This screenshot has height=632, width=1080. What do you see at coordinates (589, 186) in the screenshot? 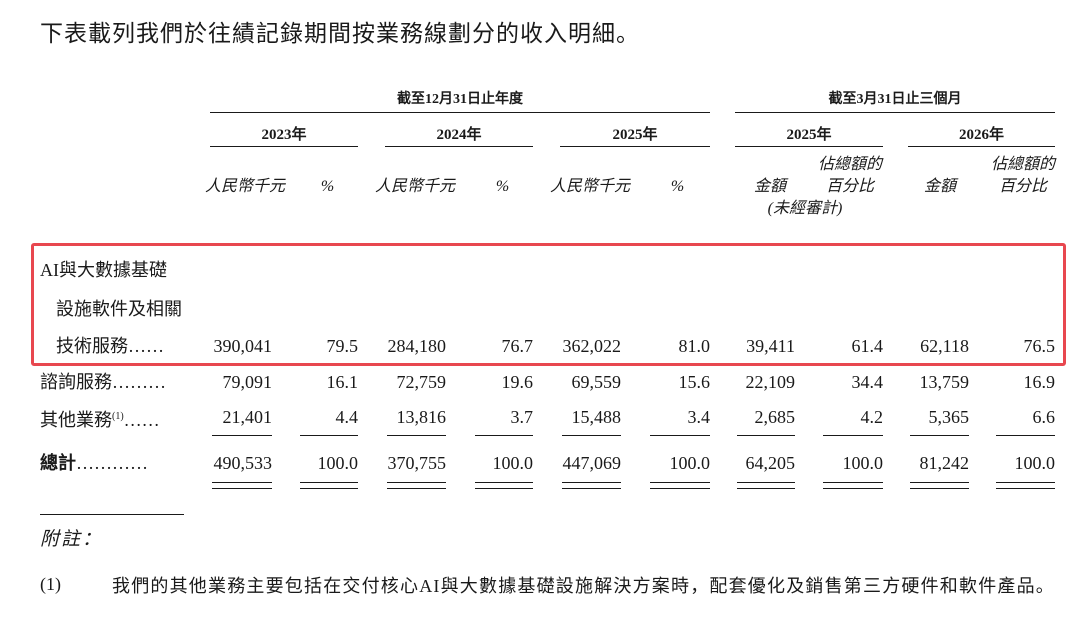
I see `unit-rmb-2025: 人民幣千元` at bounding box center [589, 186].